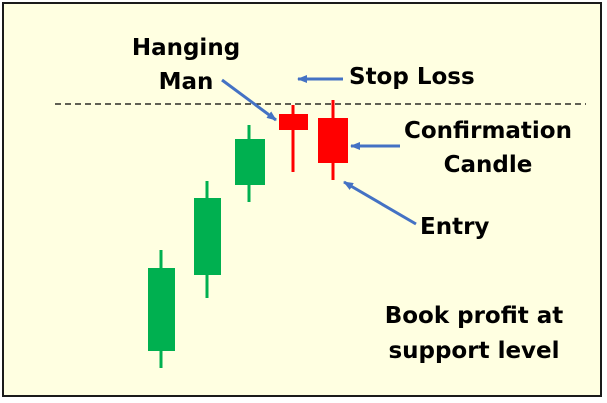 The width and height of the screenshot is (607, 403). What do you see at coordinates (333, 140) in the screenshot?
I see `confirmation-candle` at bounding box center [333, 140].